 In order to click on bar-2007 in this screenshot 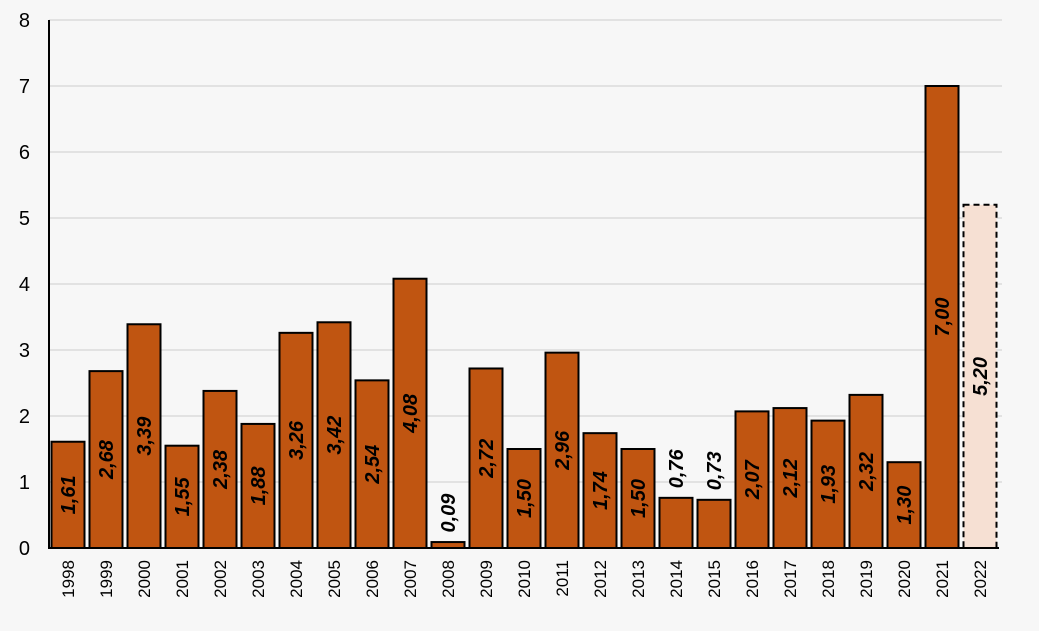, I will do `click(410, 413)`.